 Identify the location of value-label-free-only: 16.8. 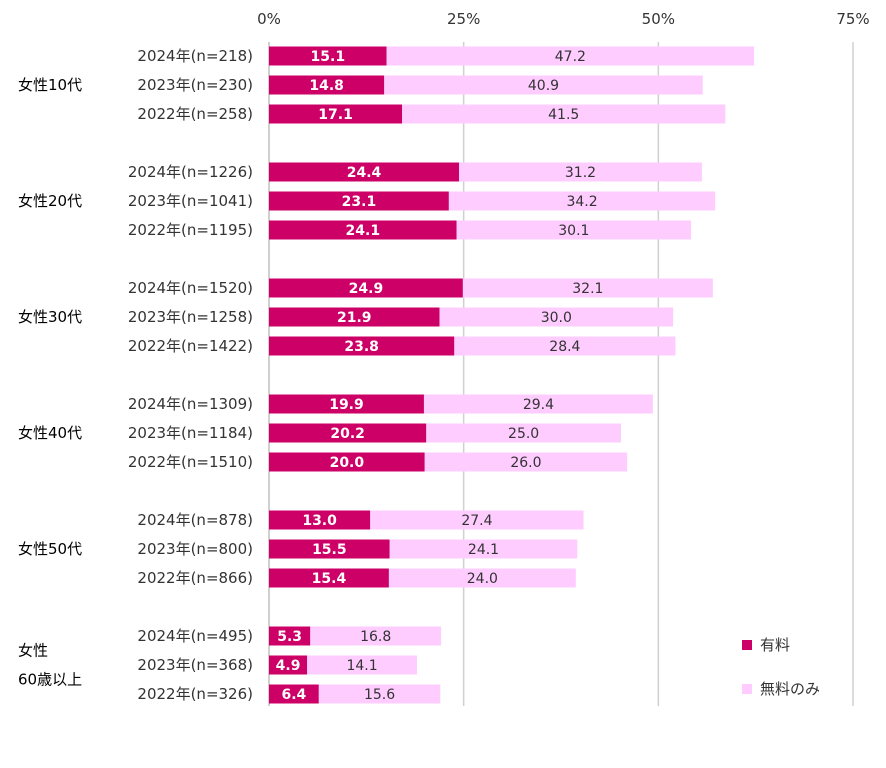
(375, 637).